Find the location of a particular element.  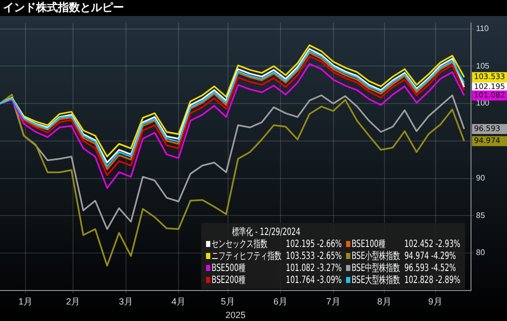

legend-label: BSE100種 is located at coordinates (368, 244).